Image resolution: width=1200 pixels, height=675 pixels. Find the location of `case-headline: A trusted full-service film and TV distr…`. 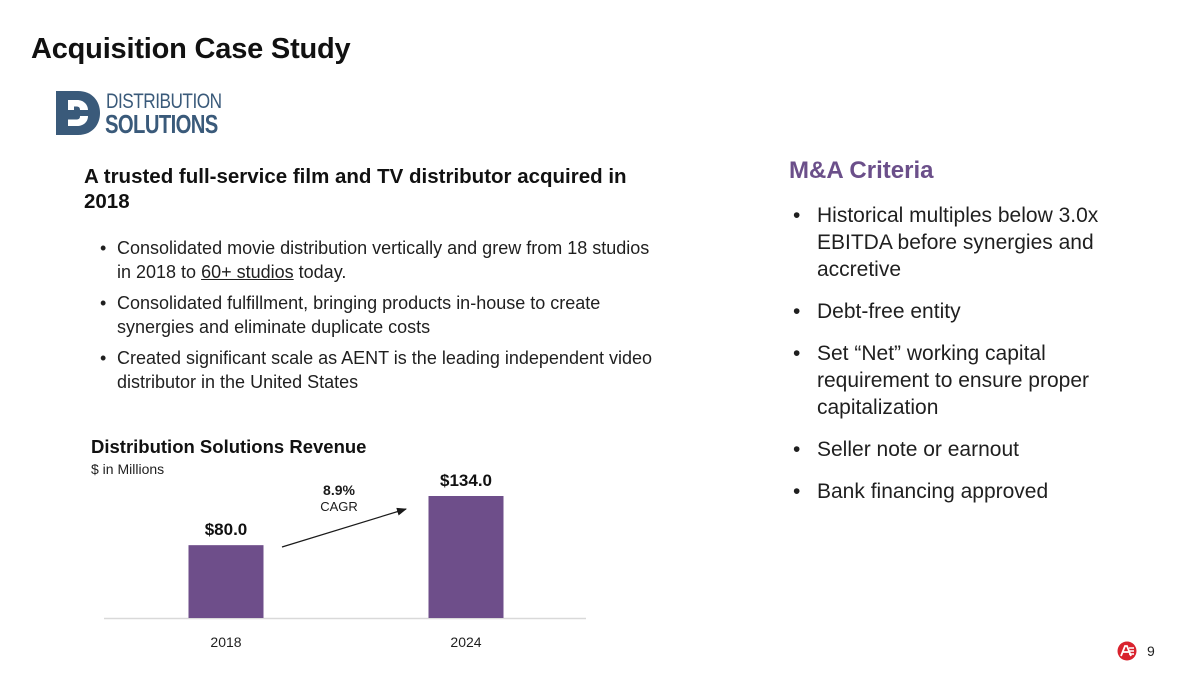

case-headline: A trusted full-service film and TV distr… is located at coordinates (355, 189).